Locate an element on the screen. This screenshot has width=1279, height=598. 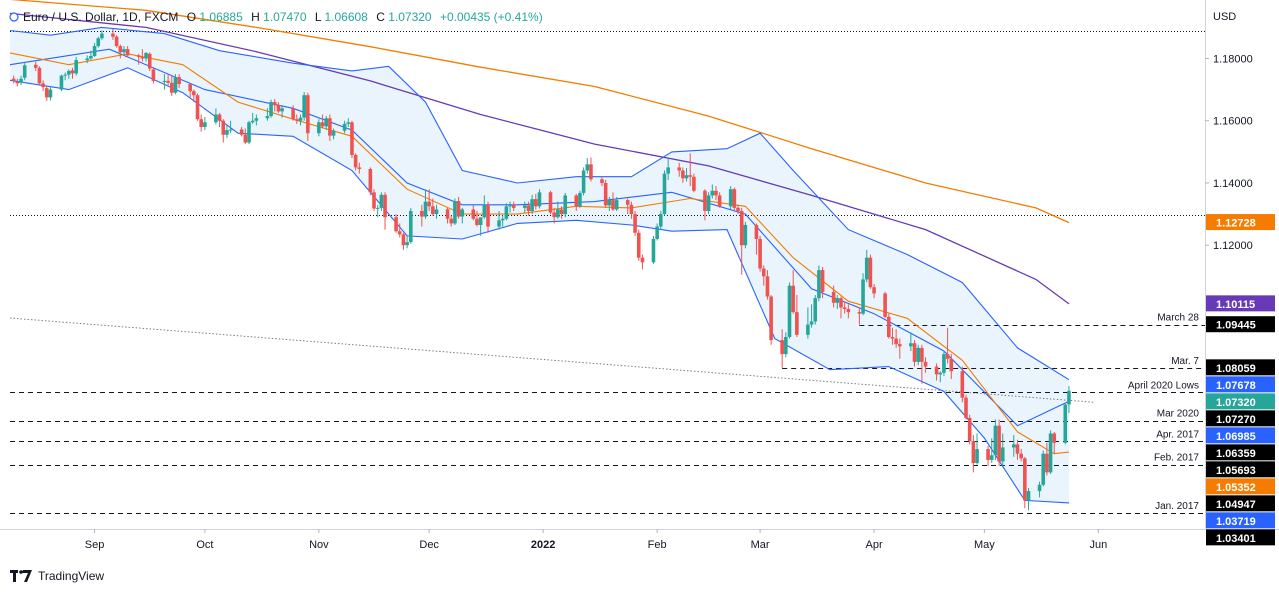
x-tick-label-6: Mar is located at coordinates (760, 545).